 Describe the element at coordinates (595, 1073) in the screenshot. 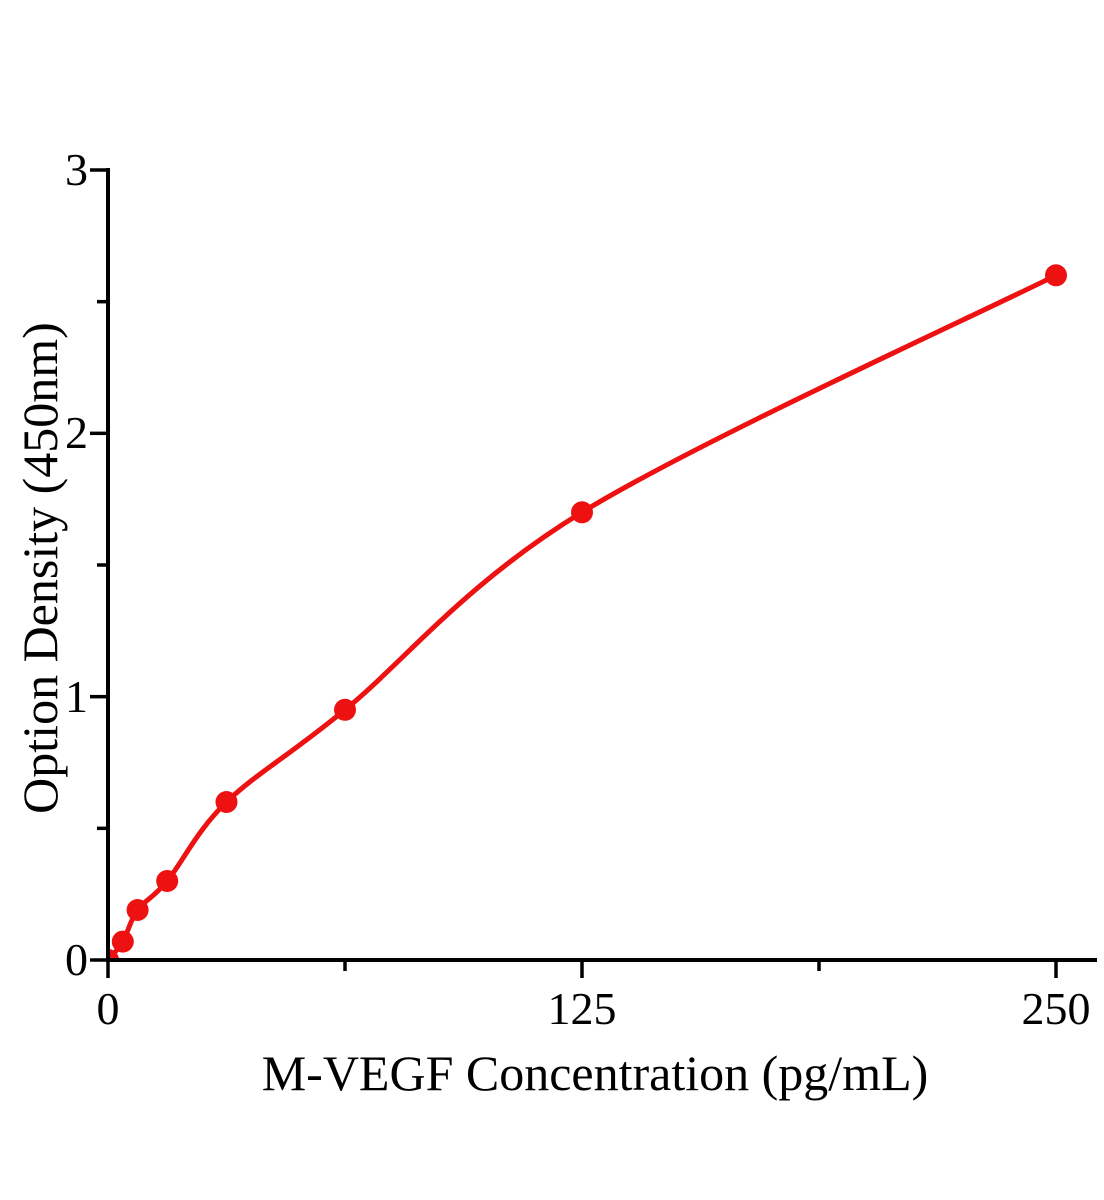

I see `x-axis-title: M-VEGF Concentration (pg/mL)` at that location.